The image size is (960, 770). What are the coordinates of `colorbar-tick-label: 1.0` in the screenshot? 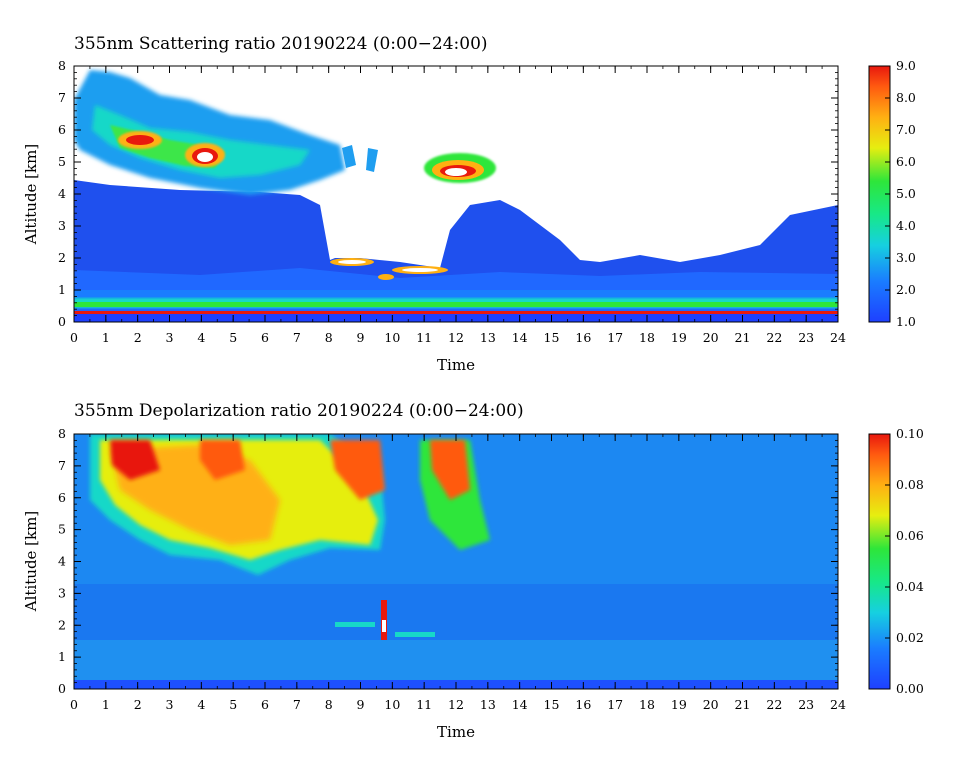 It's located at (906, 321).